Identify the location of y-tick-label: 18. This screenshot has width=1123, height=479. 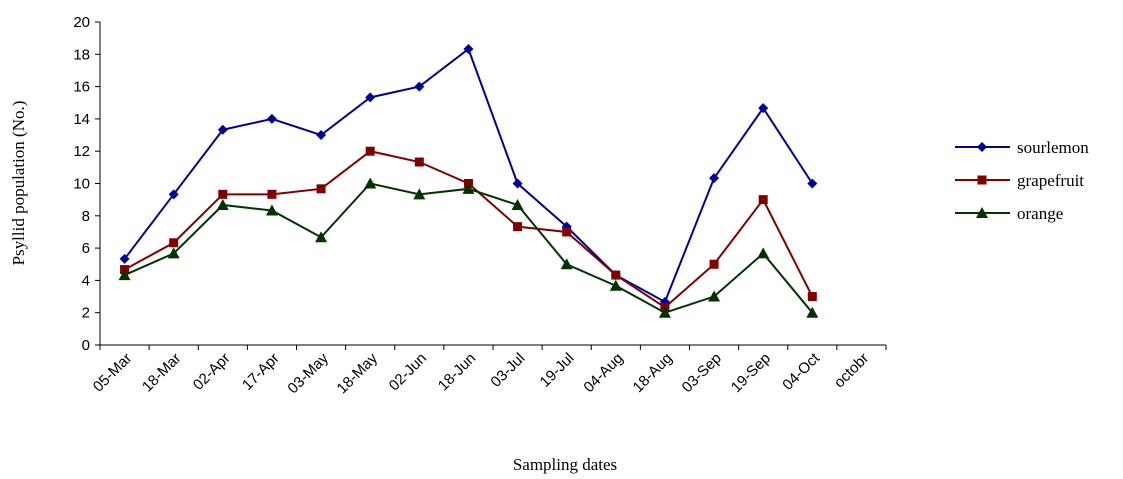
(81, 54).